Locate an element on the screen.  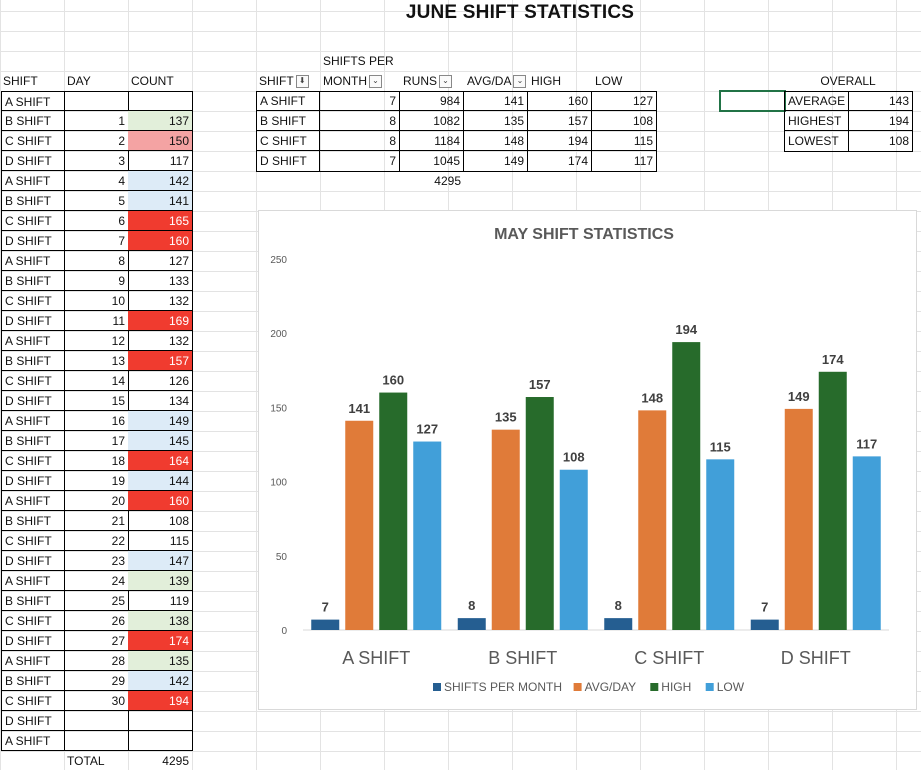
summary-high-cell: 174 is located at coordinates (560, 161).